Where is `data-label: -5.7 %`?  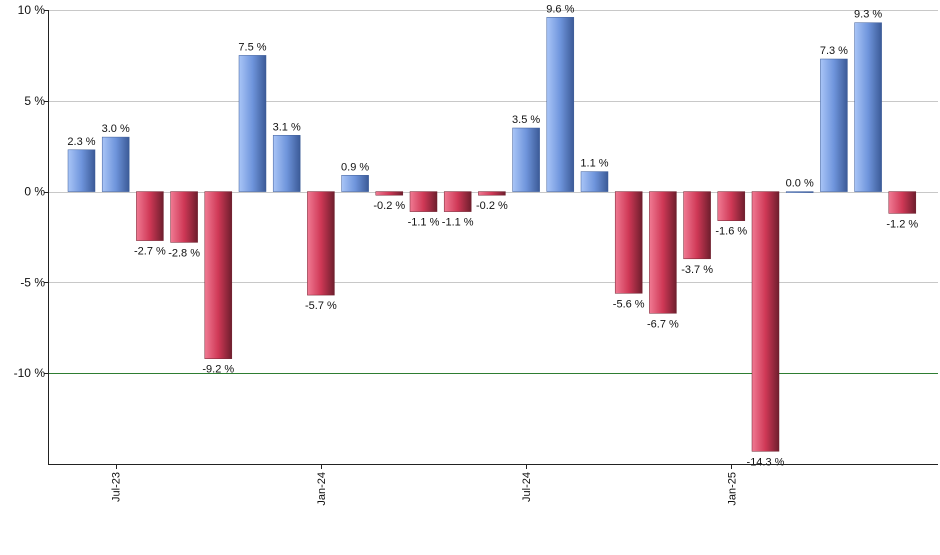 data-label: -5.7 % is located at coordinates (321, 306).